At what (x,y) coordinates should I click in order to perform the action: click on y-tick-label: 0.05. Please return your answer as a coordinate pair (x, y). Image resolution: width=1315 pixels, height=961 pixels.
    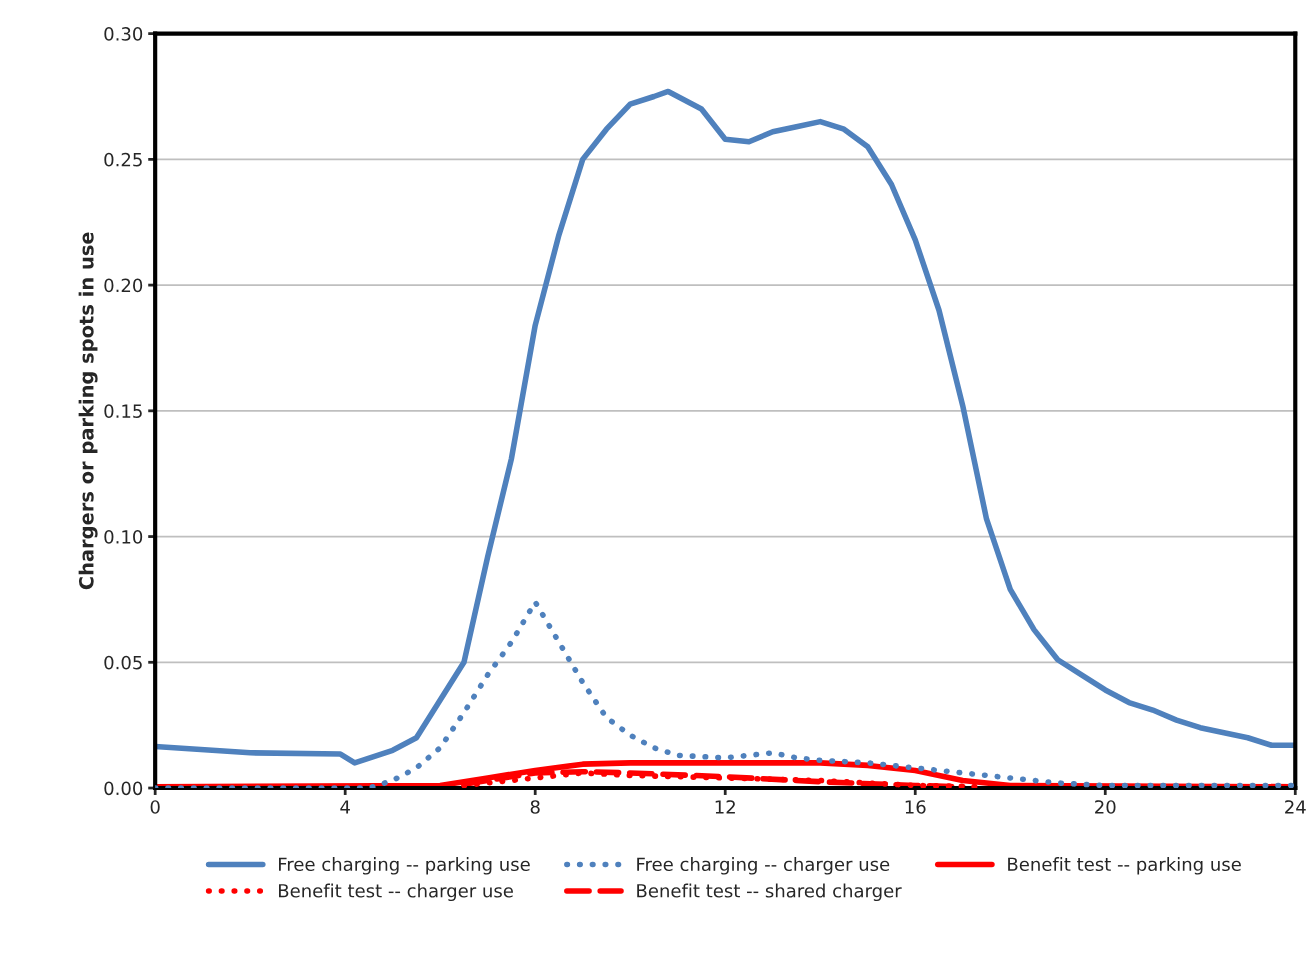
    Looking at the image, I should click on (123, 662).